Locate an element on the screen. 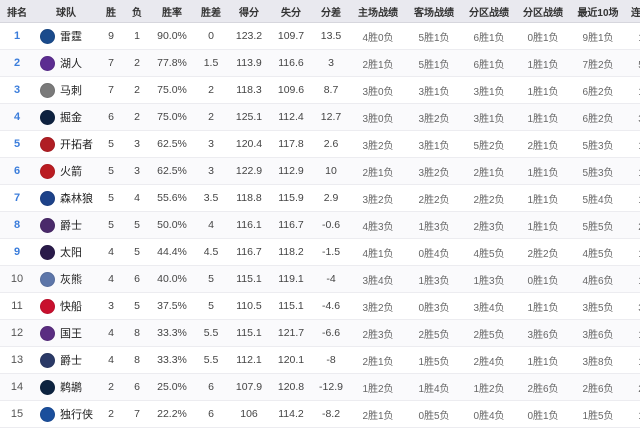  row-games-behind: 4 is located at coordinates (211, 225).